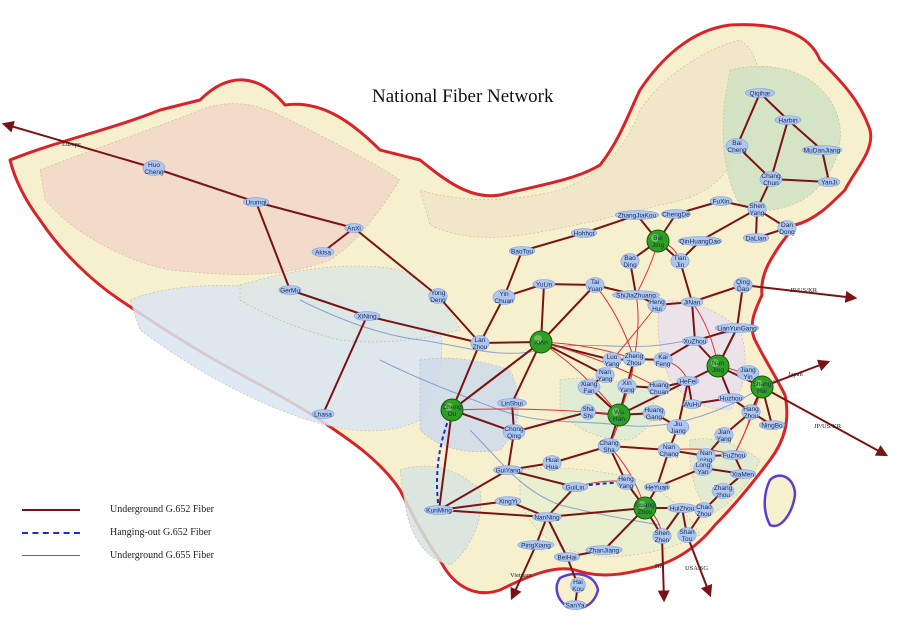 The width and height of the screenshot is (900, 631). What do you see at coordinates (508, 470) in the screenshot?
I see `city-node-guiyang: GuiYang` at bounding box center [508, 470].